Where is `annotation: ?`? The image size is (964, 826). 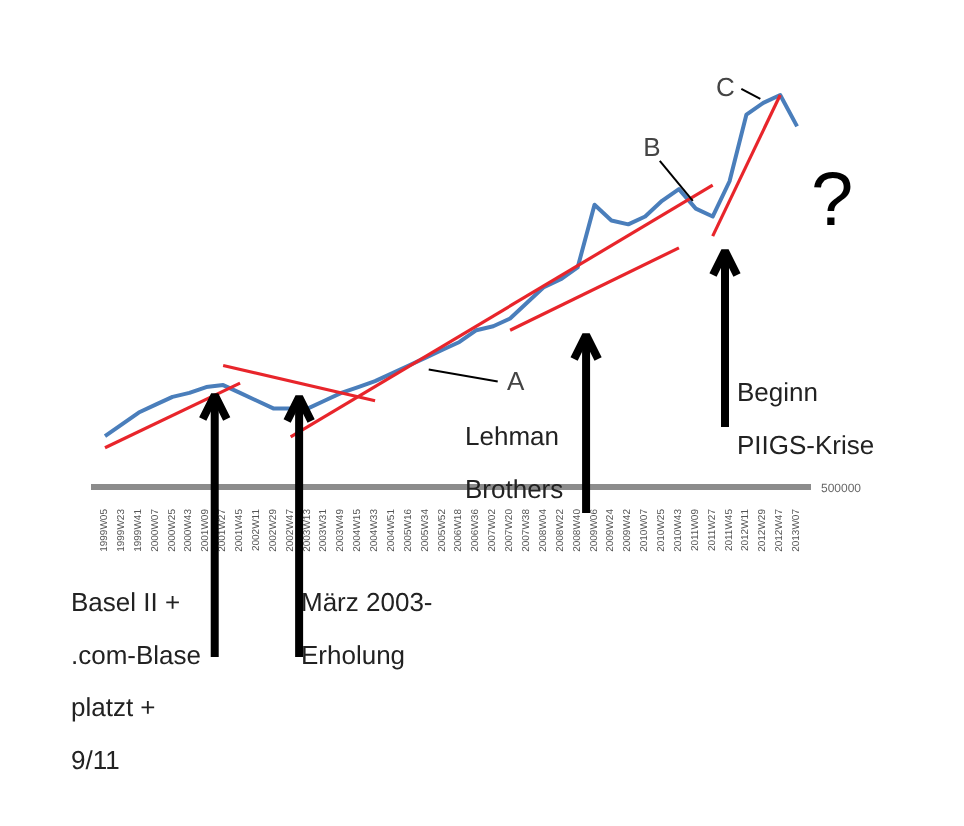
annotation: ? is located at coordinates (832, 201).